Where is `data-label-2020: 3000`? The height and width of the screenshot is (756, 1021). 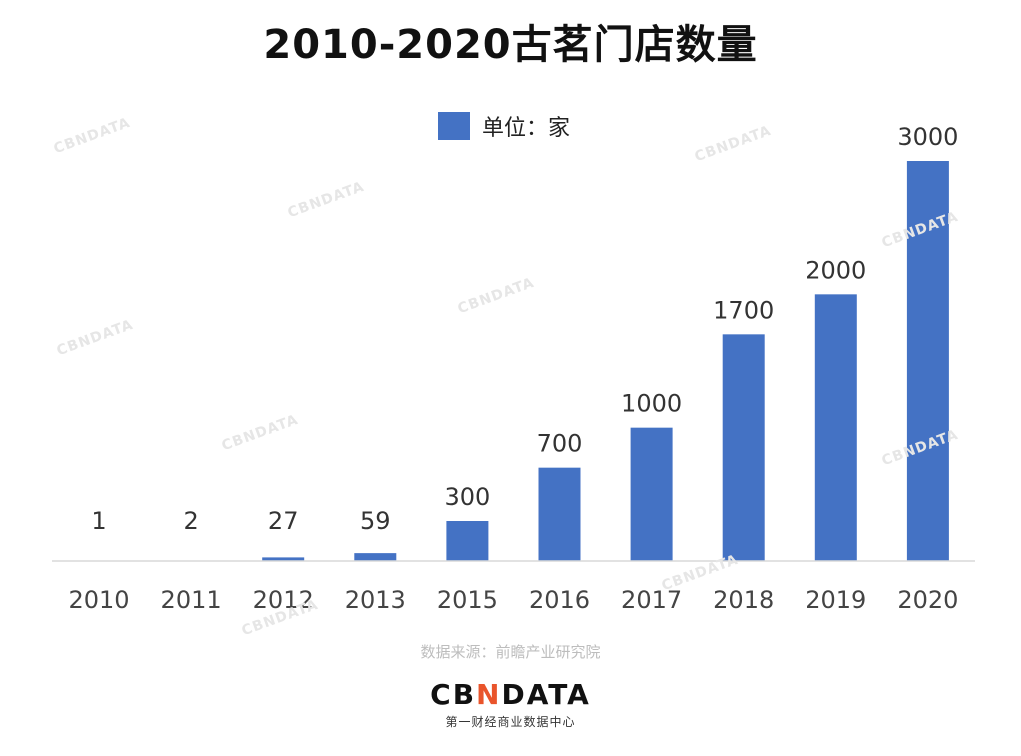
data-label-2020: 3000 is located at coordinates (927, 137).